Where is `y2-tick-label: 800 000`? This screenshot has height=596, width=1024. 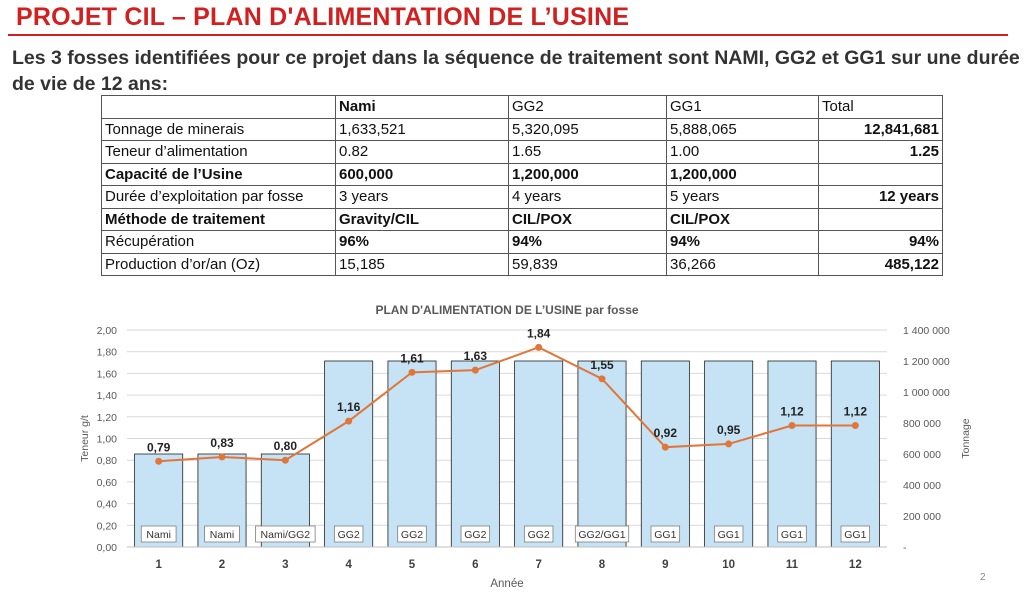 y2-tick-label: 800 000 is located at coordinates (922, 424).